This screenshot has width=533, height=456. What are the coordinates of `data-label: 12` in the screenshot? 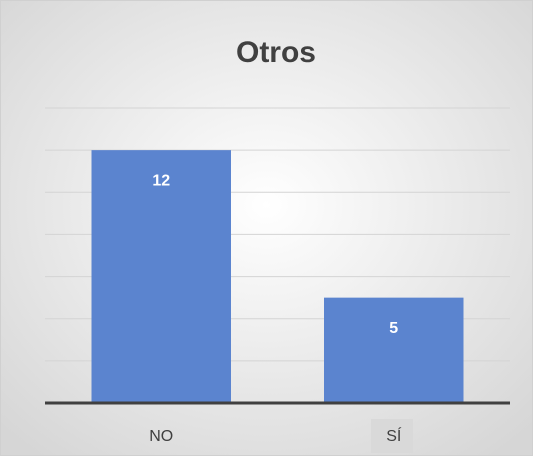 It's located at (161, 180).